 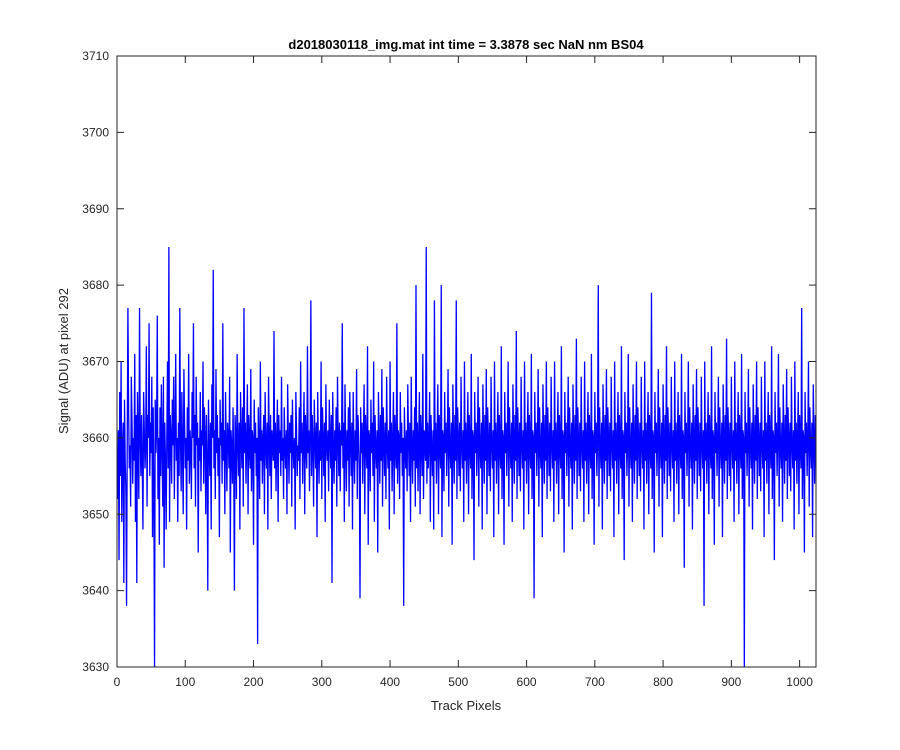 I want to click on x-tick-label: 1000, so click(x=799, y=682).